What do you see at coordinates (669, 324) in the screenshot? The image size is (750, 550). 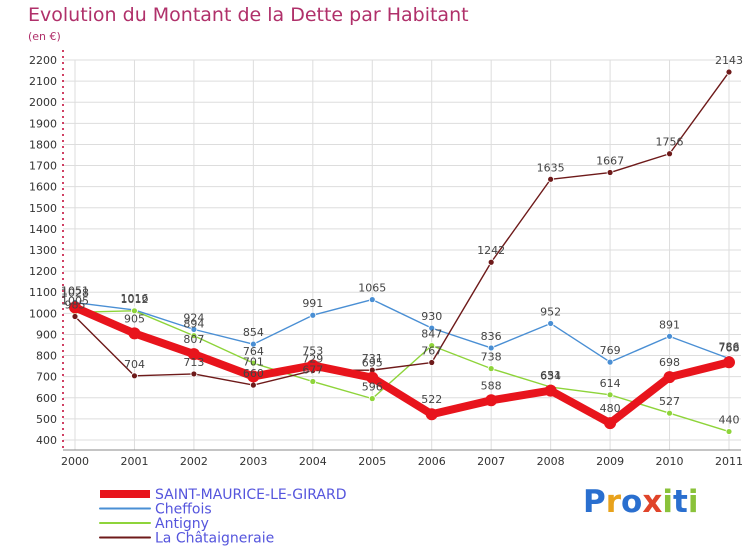 I see `data-label: 891` at bounding box center [669, 324].